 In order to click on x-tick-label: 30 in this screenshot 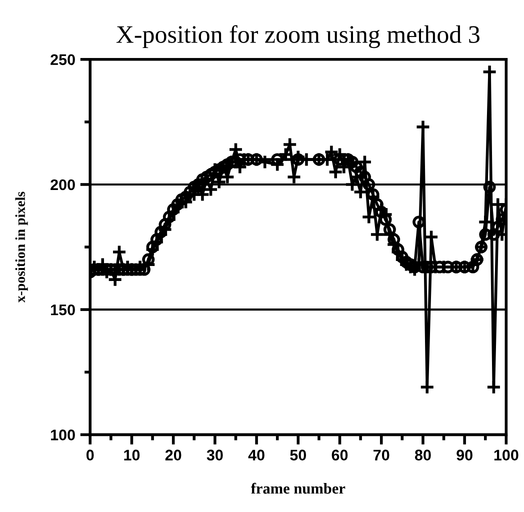, I will do `click(214, 455)`.